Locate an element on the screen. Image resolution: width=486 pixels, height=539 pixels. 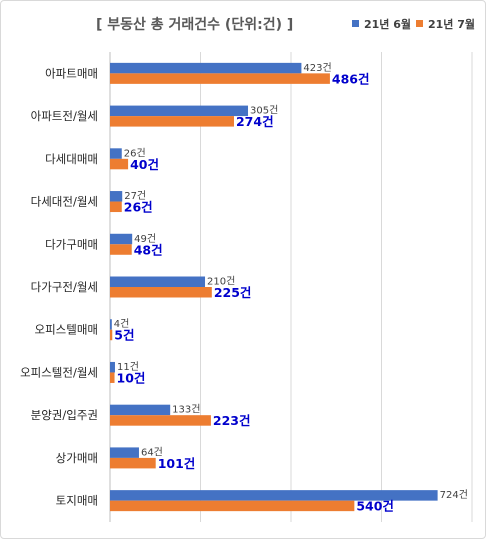
category-label: 다가구매매 is located at coordinates (71, 244).